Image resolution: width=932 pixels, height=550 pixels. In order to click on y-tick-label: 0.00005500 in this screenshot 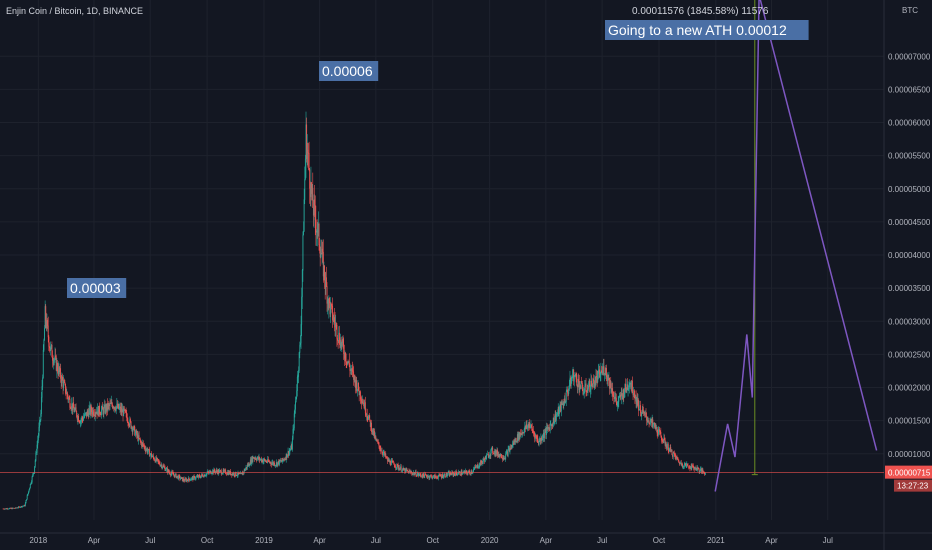, I will do `click(909, 156)`.